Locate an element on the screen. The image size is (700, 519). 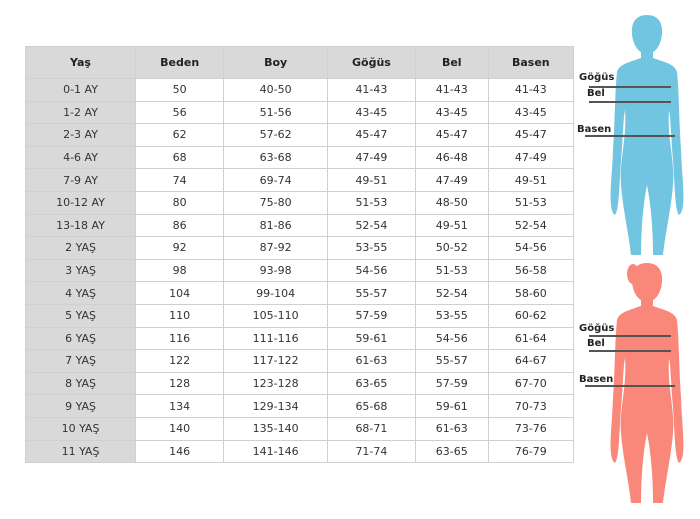
table-header-row: Yaş Beden Boy Göğüs Bel Basen is located at coordinates (299, 62).